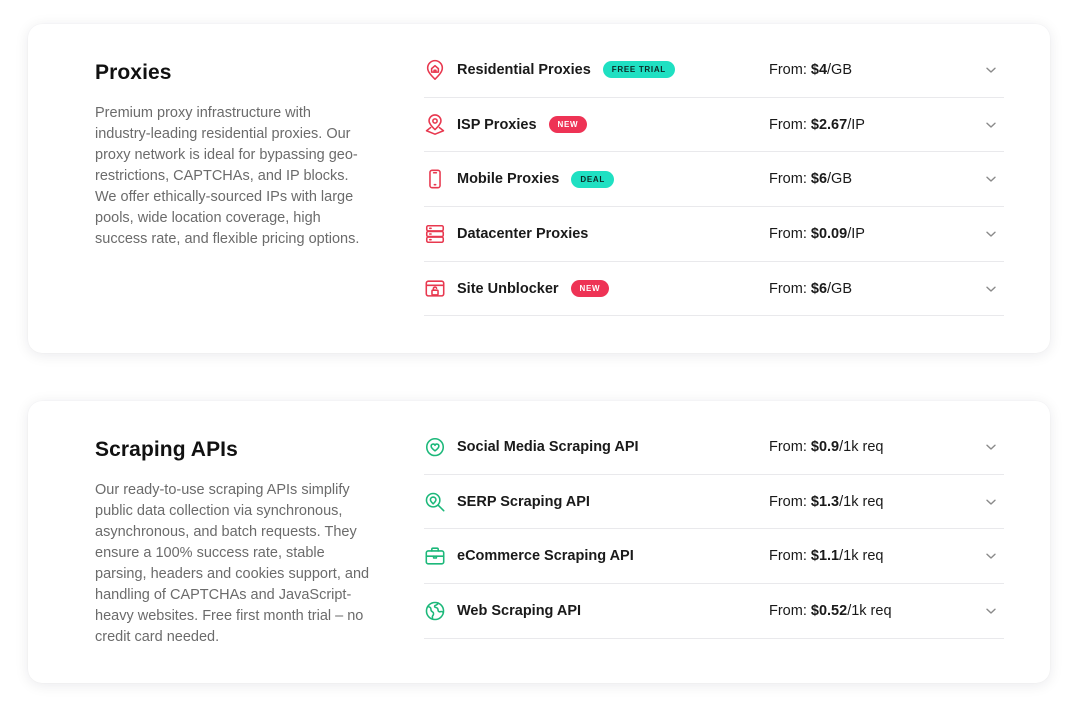  What do you see at coordinates (435, 179) in the screenshot?
I see `mobile-phone-icon` at bounding box center [435, 179].